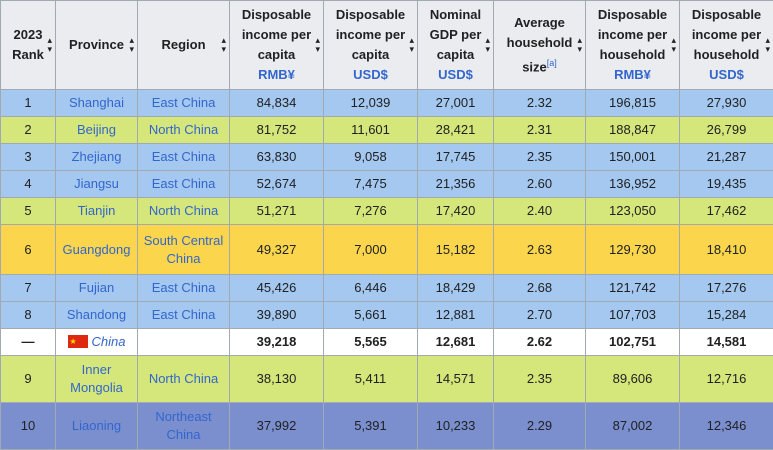 Image resolution: width=773 pixels, height=450 pixels. What do you see at coordinates (456, 426) in the screenshot?
I see `value-cell: 10,233` at bounding box center [456, 426].